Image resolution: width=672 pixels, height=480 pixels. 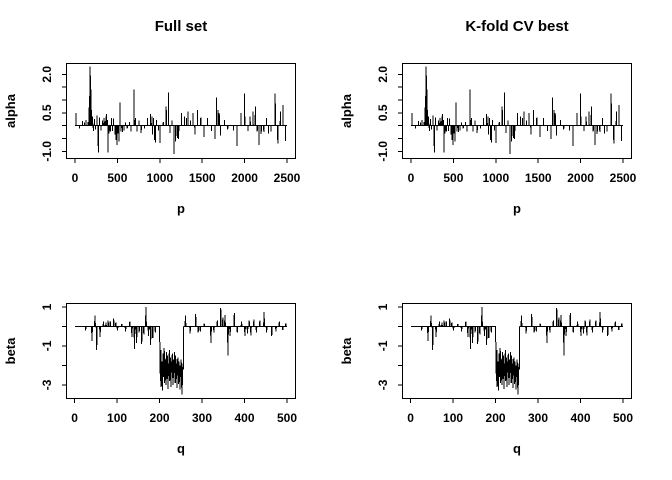 I want to click on plot-title: Full set, so click(x=181, y=26).